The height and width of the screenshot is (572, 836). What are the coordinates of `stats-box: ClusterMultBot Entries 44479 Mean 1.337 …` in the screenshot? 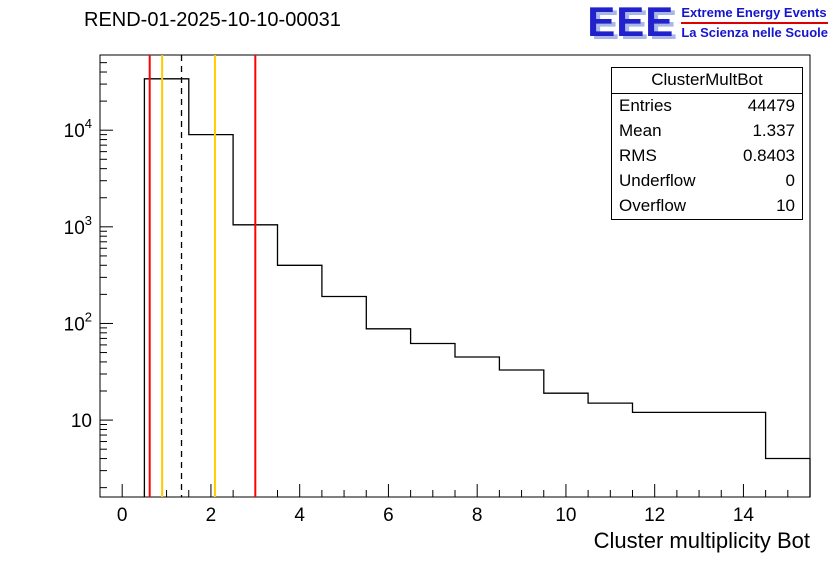 It's located at (707, 143).